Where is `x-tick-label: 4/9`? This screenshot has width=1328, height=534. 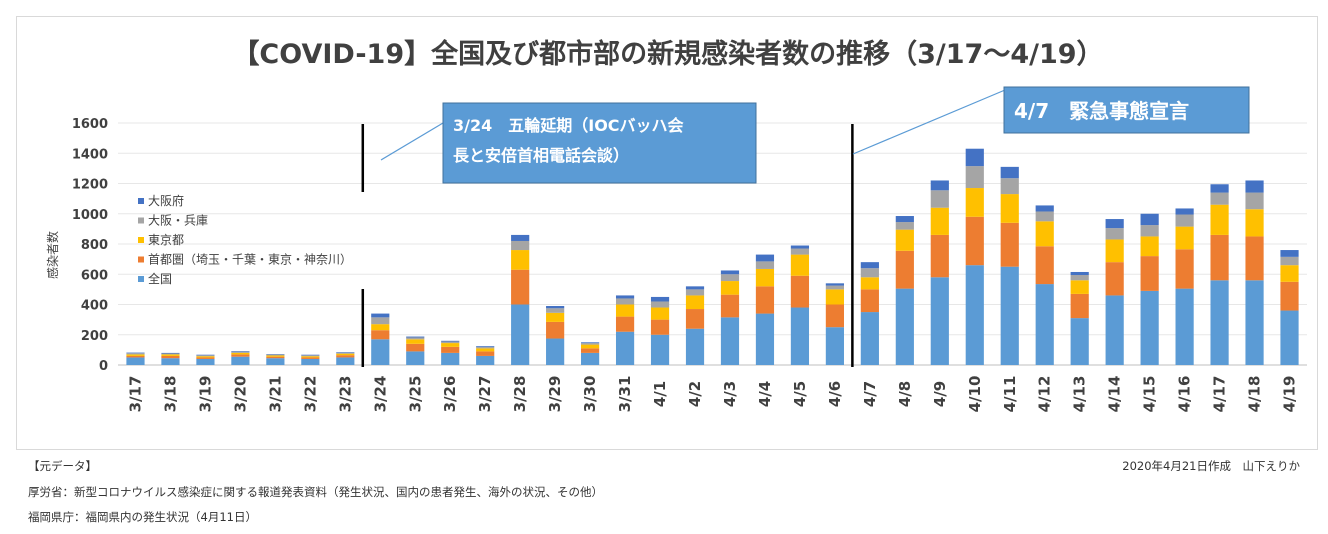 x-tick-label: 4/9 is located at coordinates (940, 394).